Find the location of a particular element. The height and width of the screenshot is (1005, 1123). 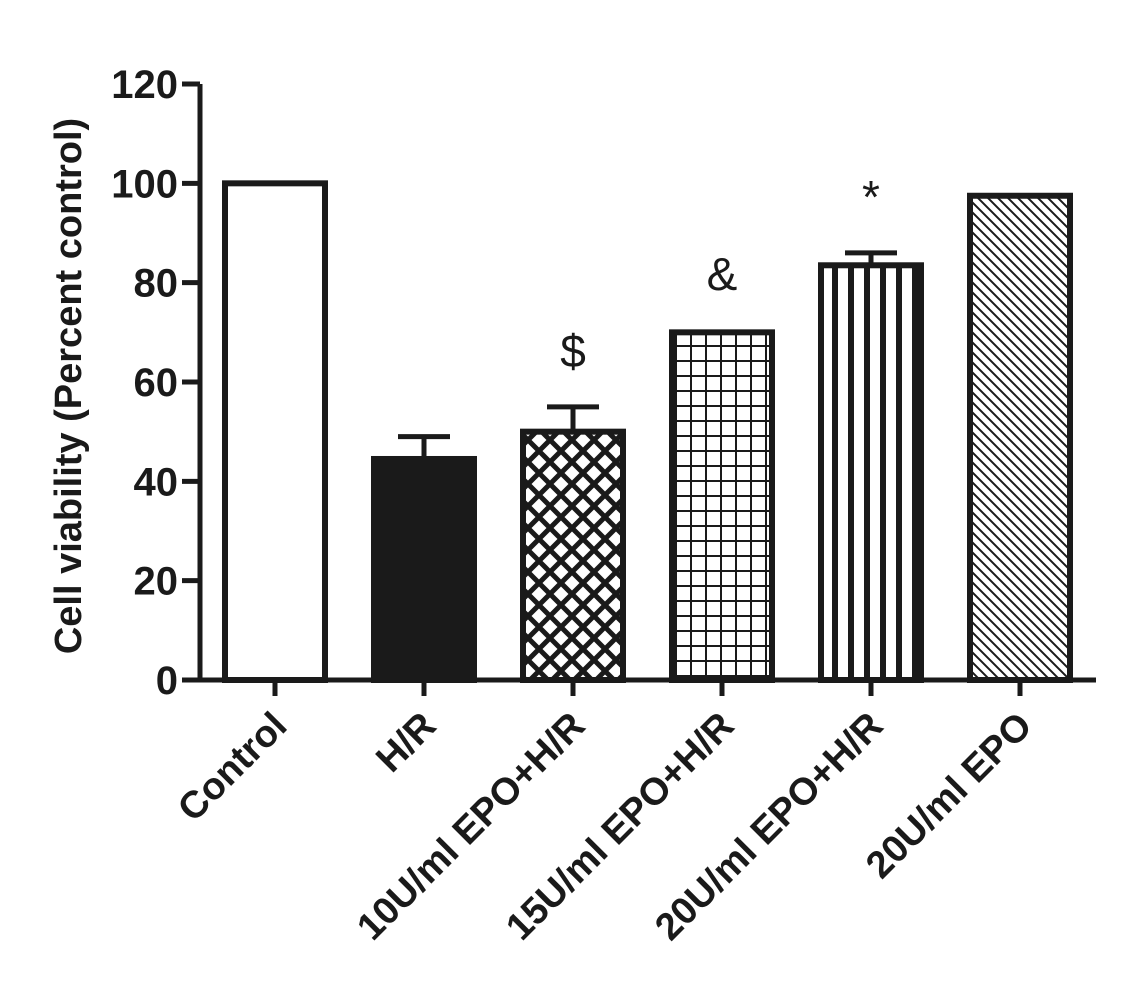

y-tick-label: 60 is located at coordinates (156, 383).